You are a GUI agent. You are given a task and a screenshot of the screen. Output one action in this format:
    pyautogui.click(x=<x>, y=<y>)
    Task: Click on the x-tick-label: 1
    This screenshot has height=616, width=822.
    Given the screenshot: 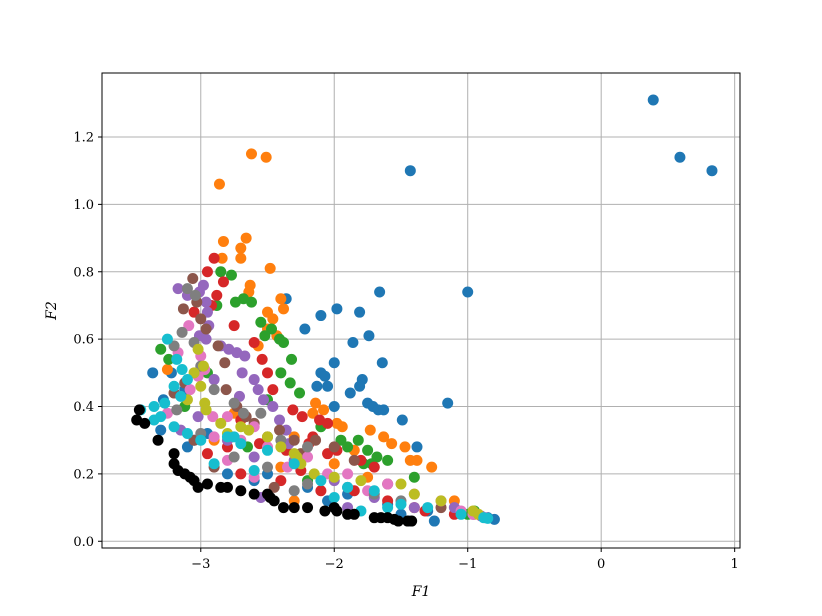 What is the action you would take?
    pyautogui.click(x=735, y=564)
    